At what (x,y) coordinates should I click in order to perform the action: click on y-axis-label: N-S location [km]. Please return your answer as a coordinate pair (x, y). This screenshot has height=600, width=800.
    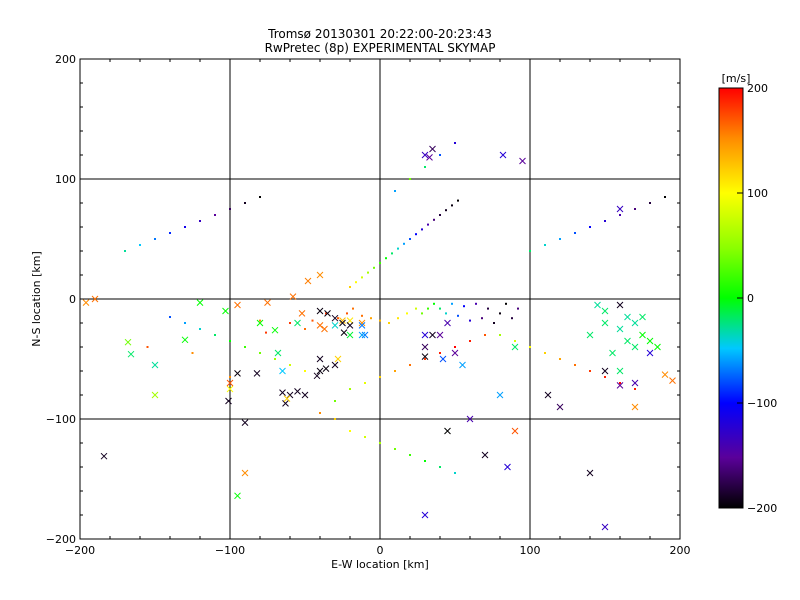
    Looking at the image, I should click on (36, 299).